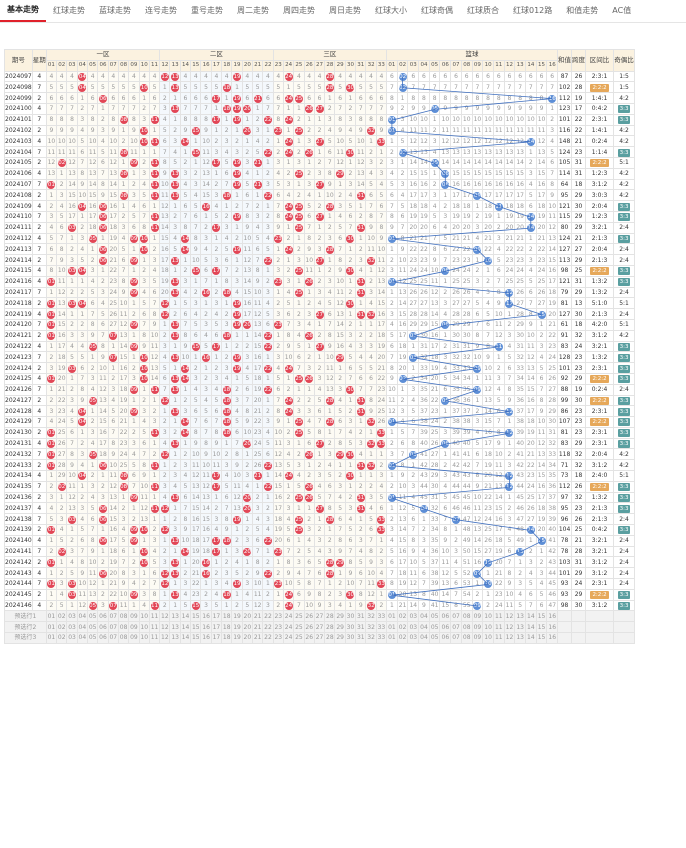 This screenshot has height=848, width=686. Describe the element at coordinates (154, 616) in the screenshot. I see `predict-red-cell: 11` at that location.